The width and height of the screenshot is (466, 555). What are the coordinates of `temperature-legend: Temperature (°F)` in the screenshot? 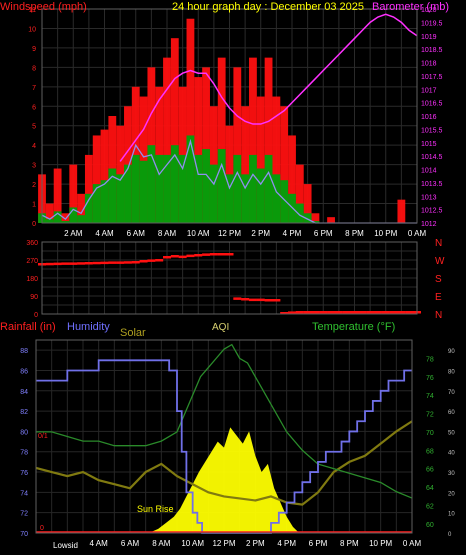 It's located at (353, 327).